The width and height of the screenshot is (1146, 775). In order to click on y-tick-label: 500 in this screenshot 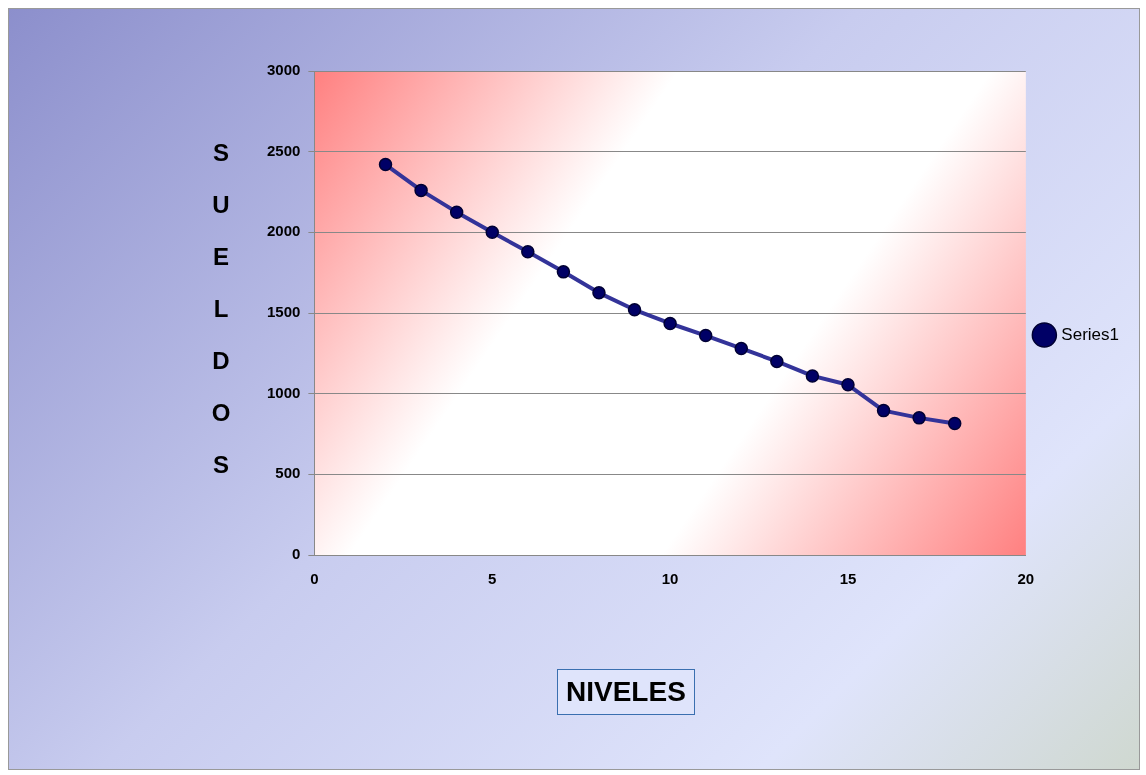, I will do `click(288, 473)`.